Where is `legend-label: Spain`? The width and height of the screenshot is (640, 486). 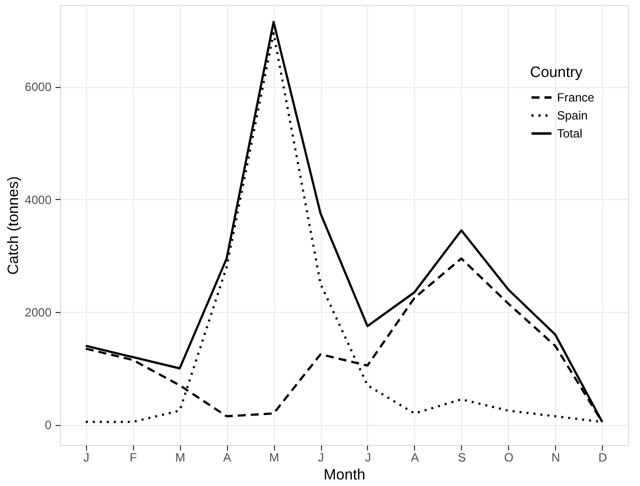 legend-label: Spain is located at coordinates (572, 115).